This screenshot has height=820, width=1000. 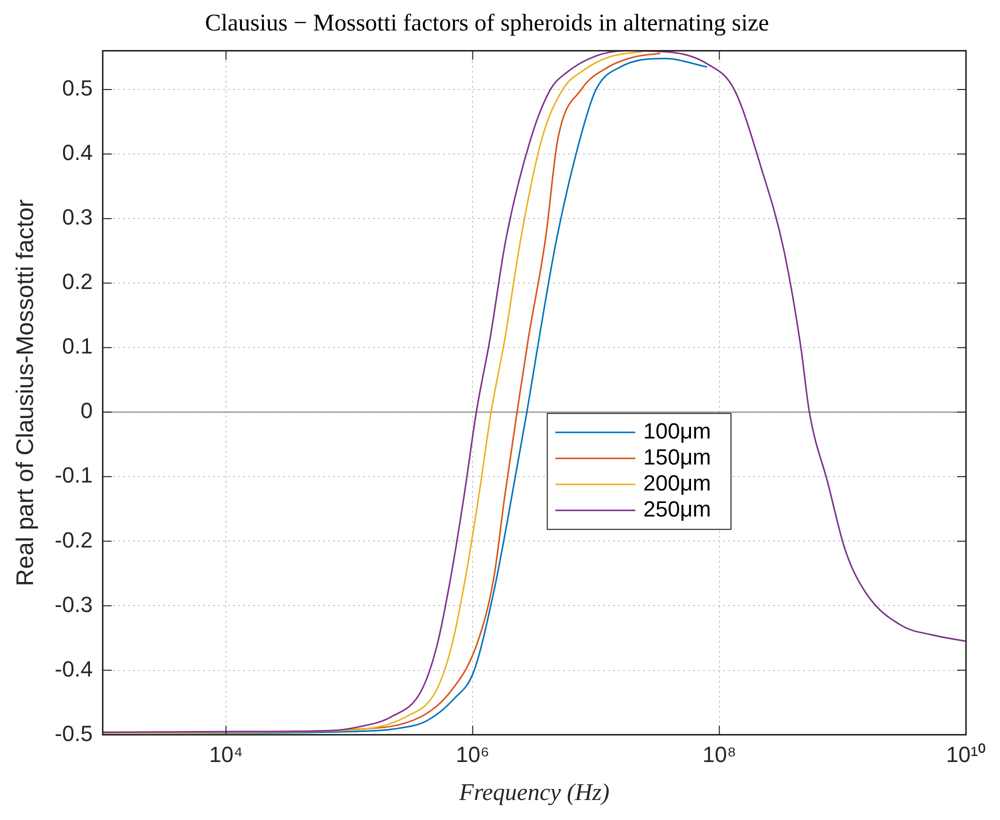 What do you see at coordinates (77, 217) in the screenshot?
I see `y-tick-label: 0.3` at bounding box center [77, 217].